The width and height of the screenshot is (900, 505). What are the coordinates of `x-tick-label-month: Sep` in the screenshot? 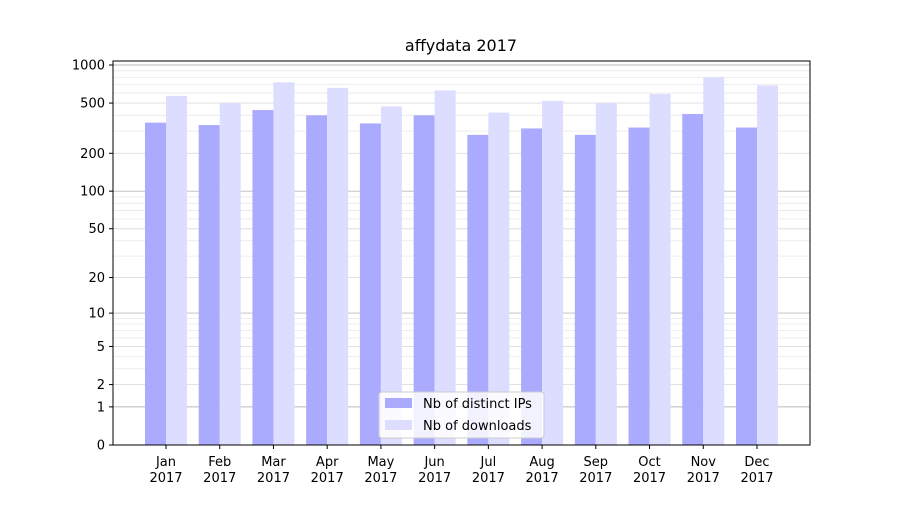 It's located at (596, 462).